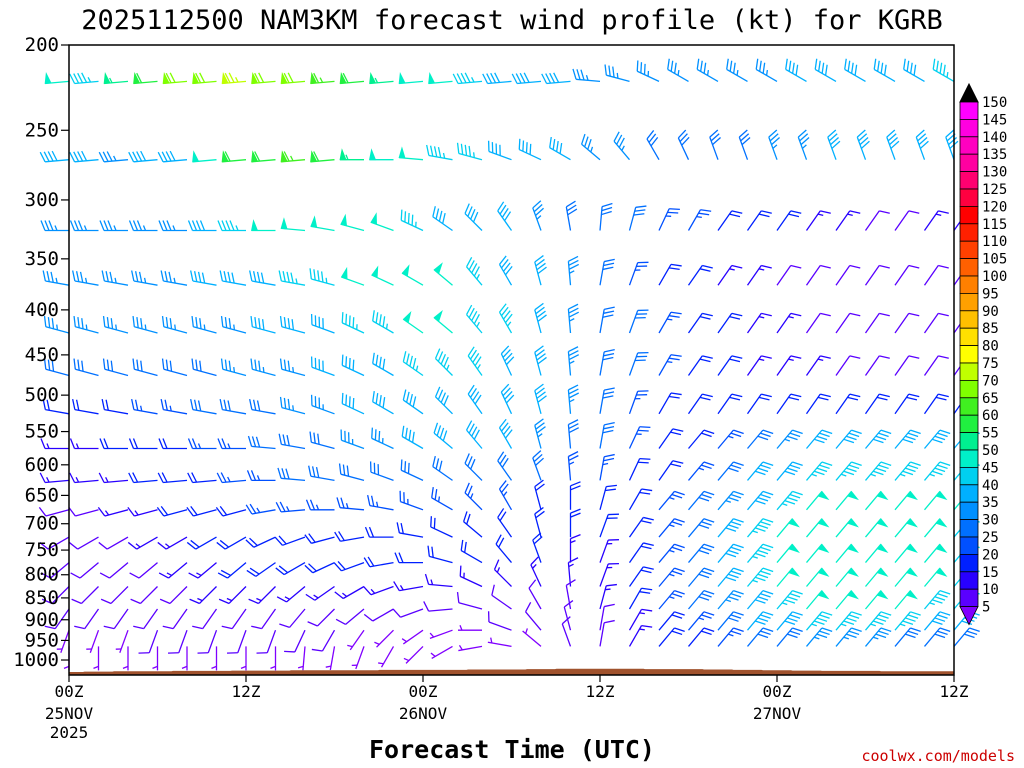  What do you see at coordinates (969, 545) in the screenshot?
I see `colorbar-swatch` at bounding box center [969, 545].